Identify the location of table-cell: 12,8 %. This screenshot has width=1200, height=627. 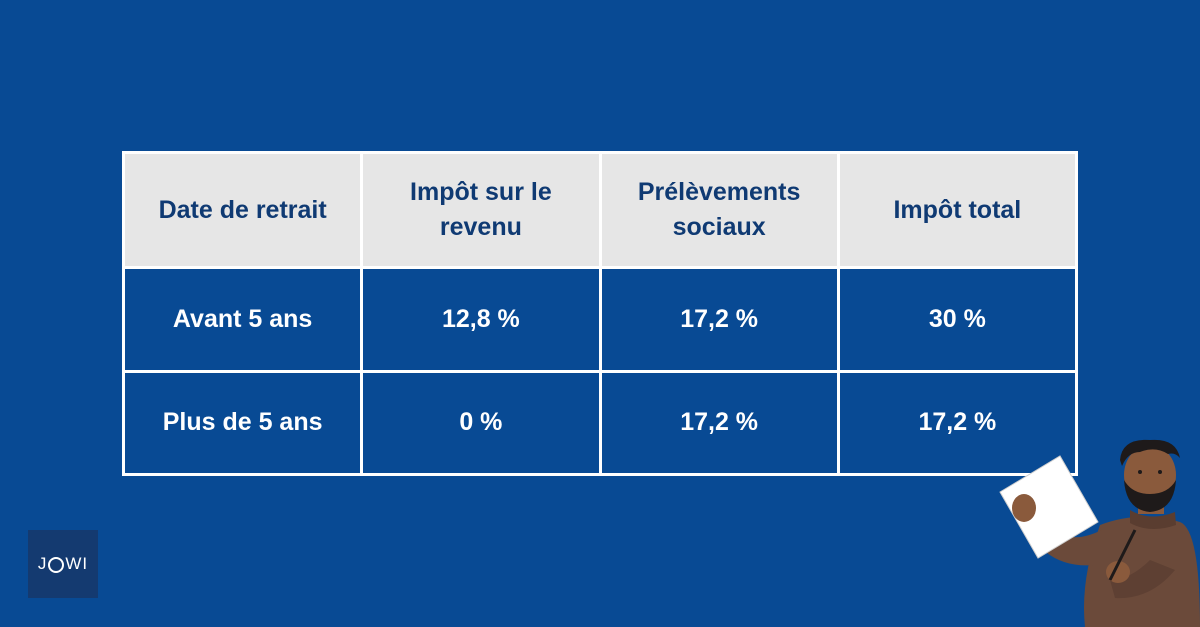
(481, 319).